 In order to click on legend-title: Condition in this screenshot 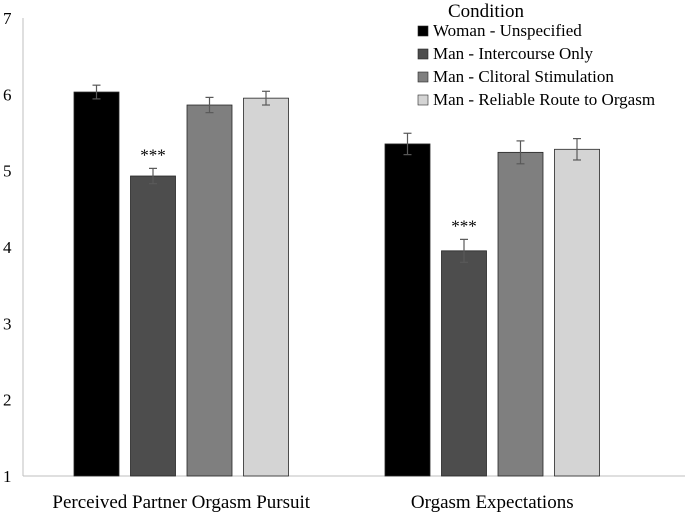, I will do `click(486, 11)`.